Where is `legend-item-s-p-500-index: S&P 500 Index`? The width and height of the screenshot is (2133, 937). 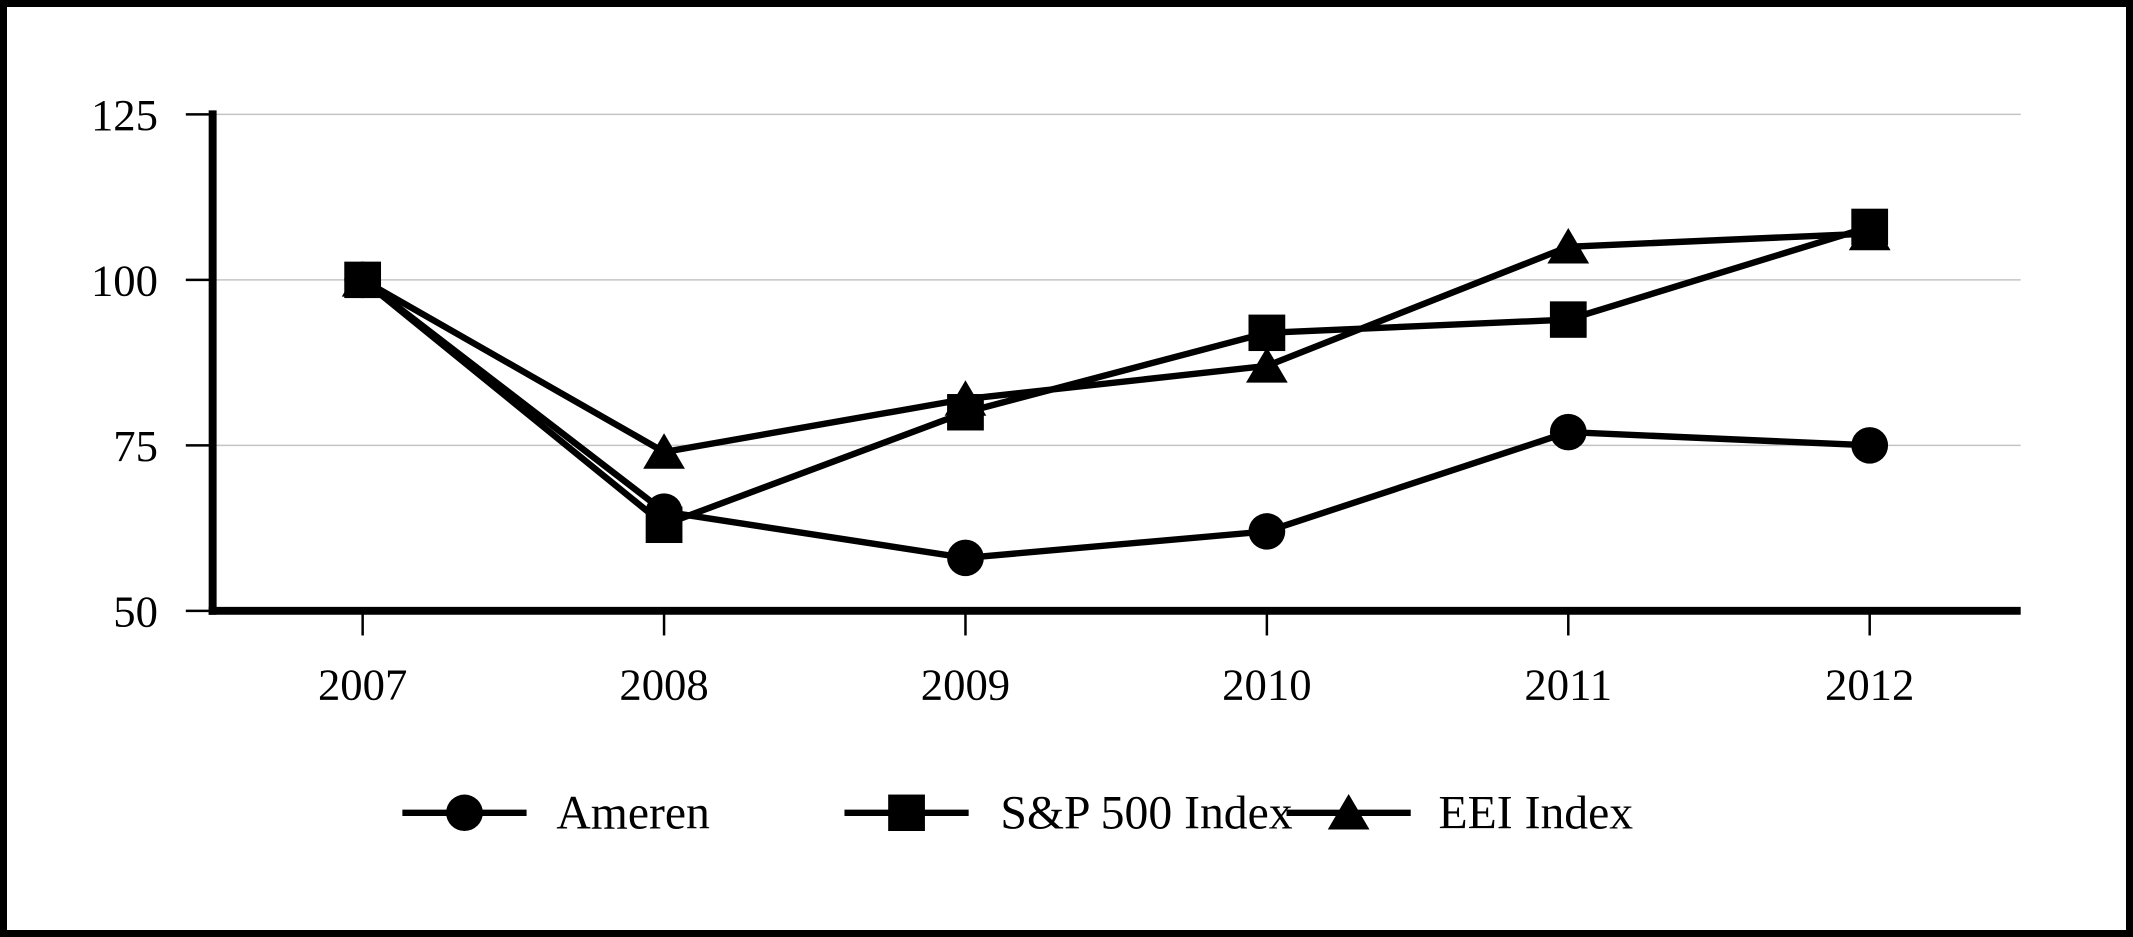
legend-item-s-p-500-index: S&P 500 Index is located at coordinates (1068, 814).